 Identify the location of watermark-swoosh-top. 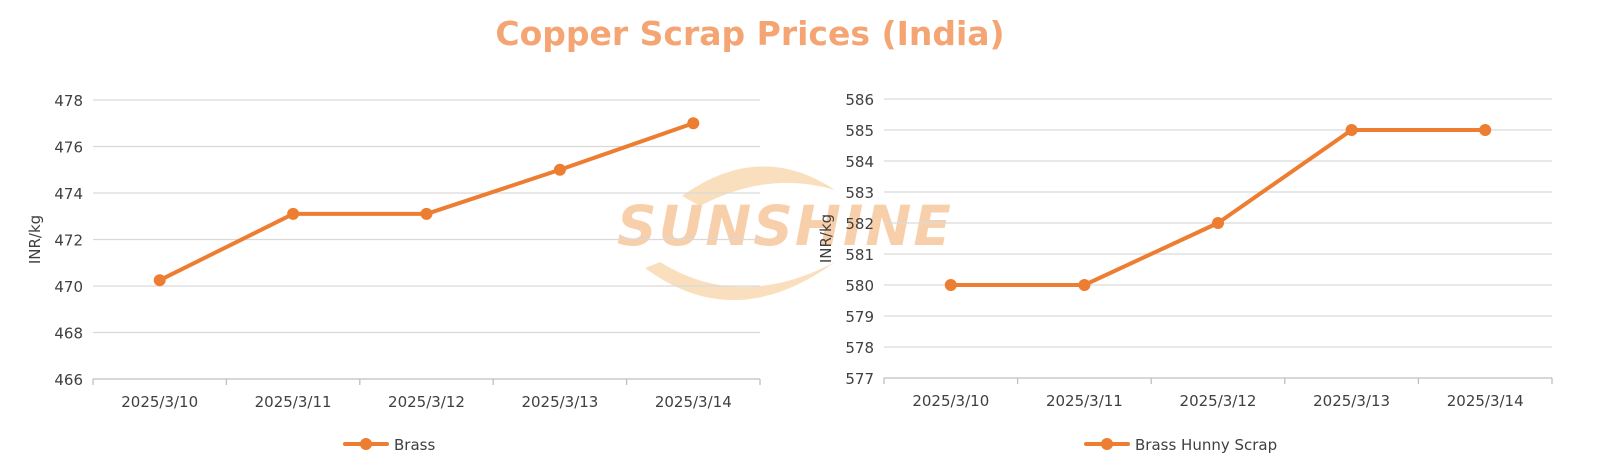
(758, 186).